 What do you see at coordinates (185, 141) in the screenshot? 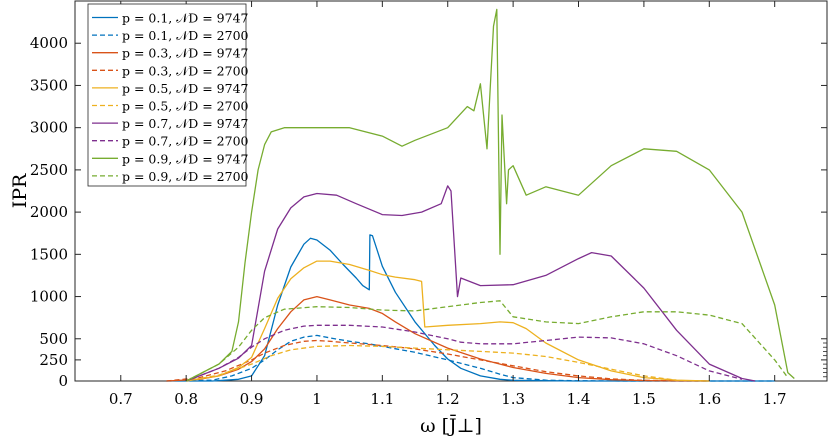
I see `legend-label: p = 0.7, 𝒩D = 2700` at bounding box center [185, 141].